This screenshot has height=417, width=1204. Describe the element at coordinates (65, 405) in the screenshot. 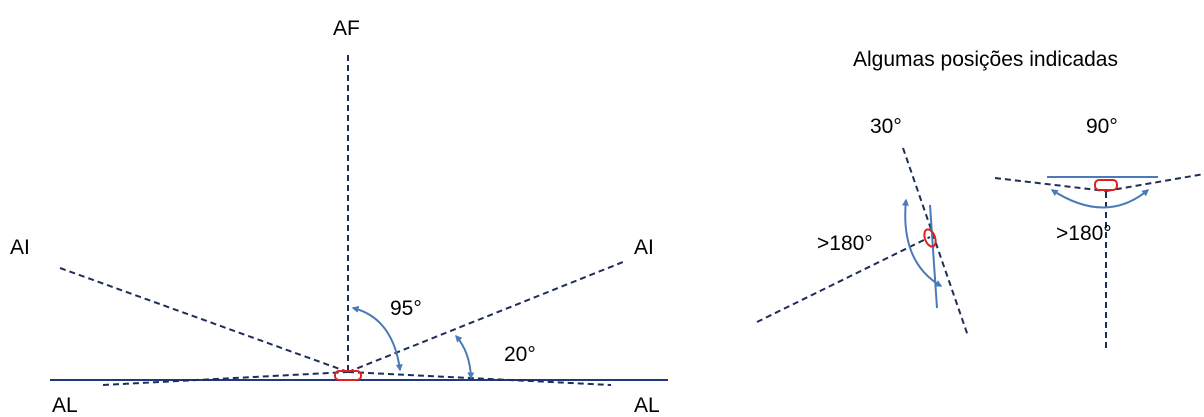

I see `label-al-left: AL` at that location.